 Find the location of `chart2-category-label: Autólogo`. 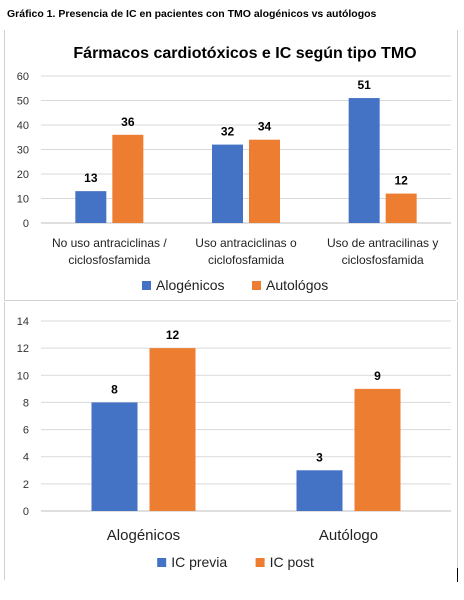

chart2-category-label: Autólogo is located at coordinates (348, 535).